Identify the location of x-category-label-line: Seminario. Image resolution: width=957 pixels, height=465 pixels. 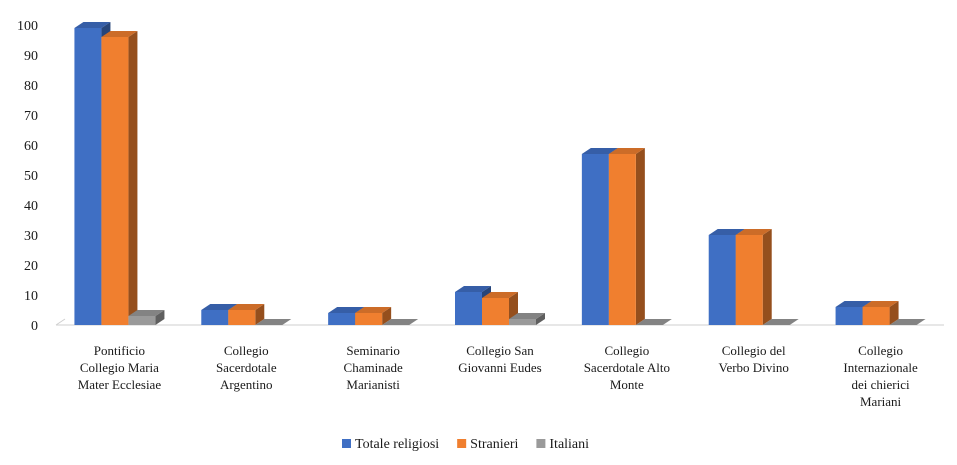
(372, 350).